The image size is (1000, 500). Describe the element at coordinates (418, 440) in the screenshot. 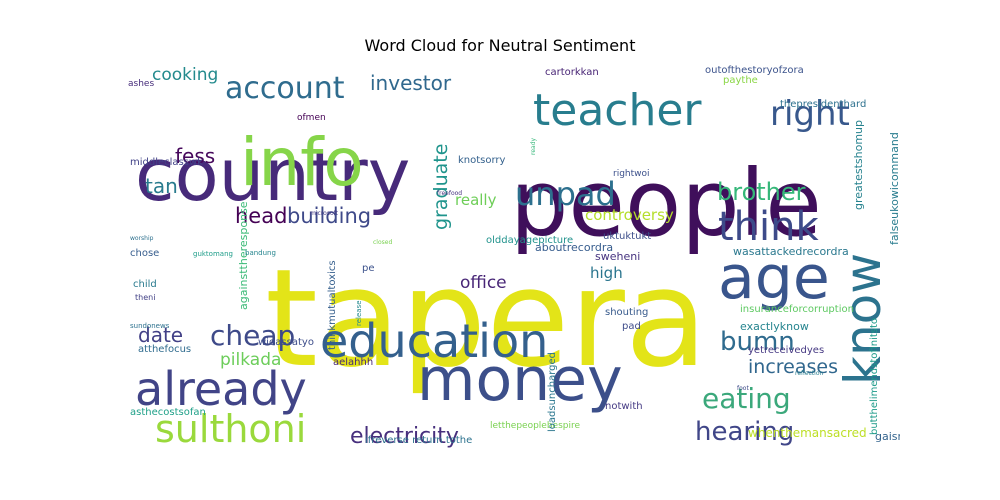

I see `word-ifreverse-return-tothe: ifreverse return tothe` at that location.